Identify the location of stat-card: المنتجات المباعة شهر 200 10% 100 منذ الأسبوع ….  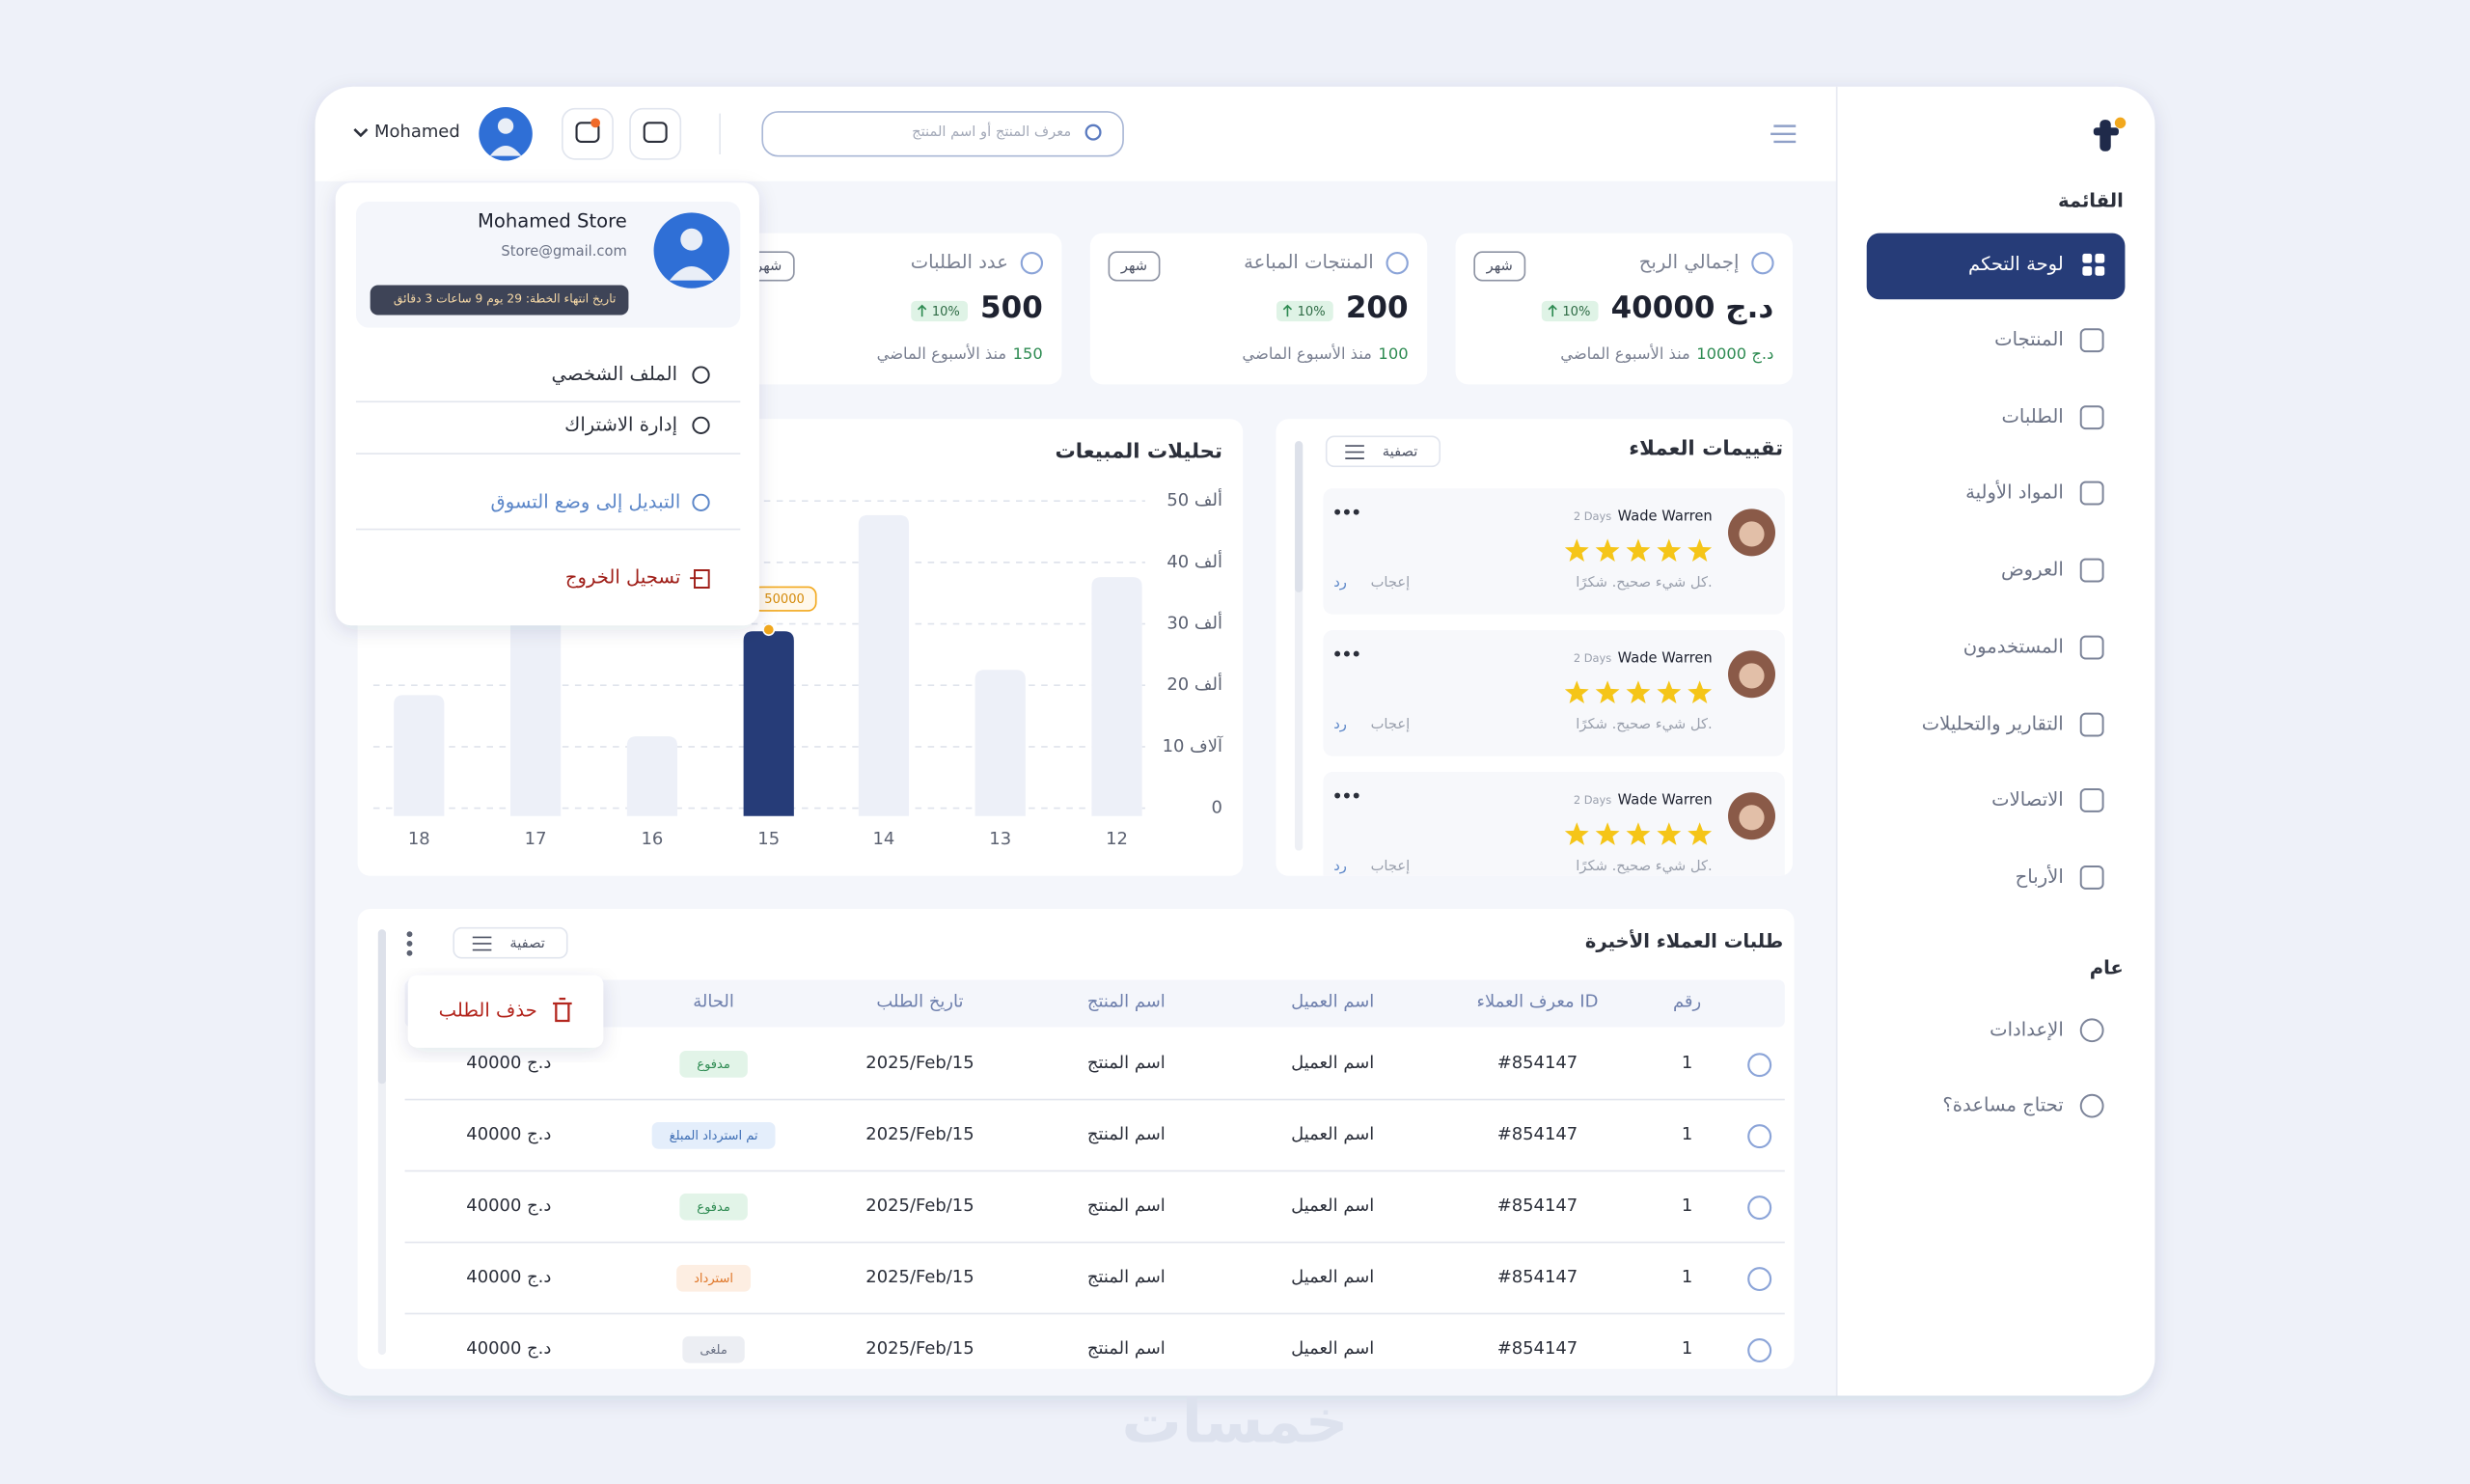
(1258, 309).